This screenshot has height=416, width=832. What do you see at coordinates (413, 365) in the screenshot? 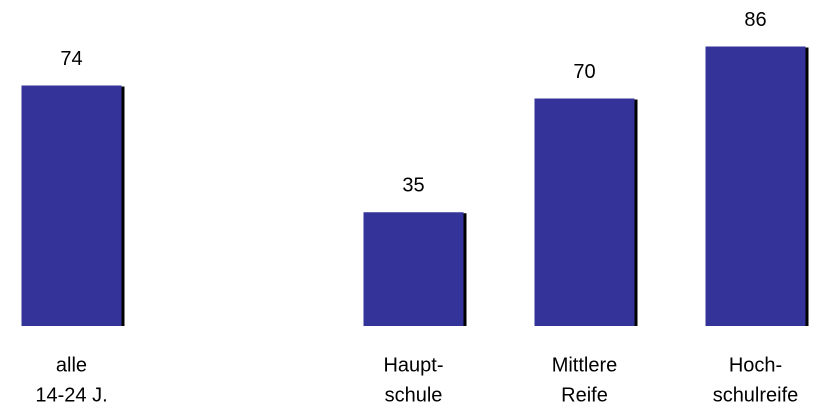
I see `x-tick-label: Haupt-` at bounding box center [413, 365].